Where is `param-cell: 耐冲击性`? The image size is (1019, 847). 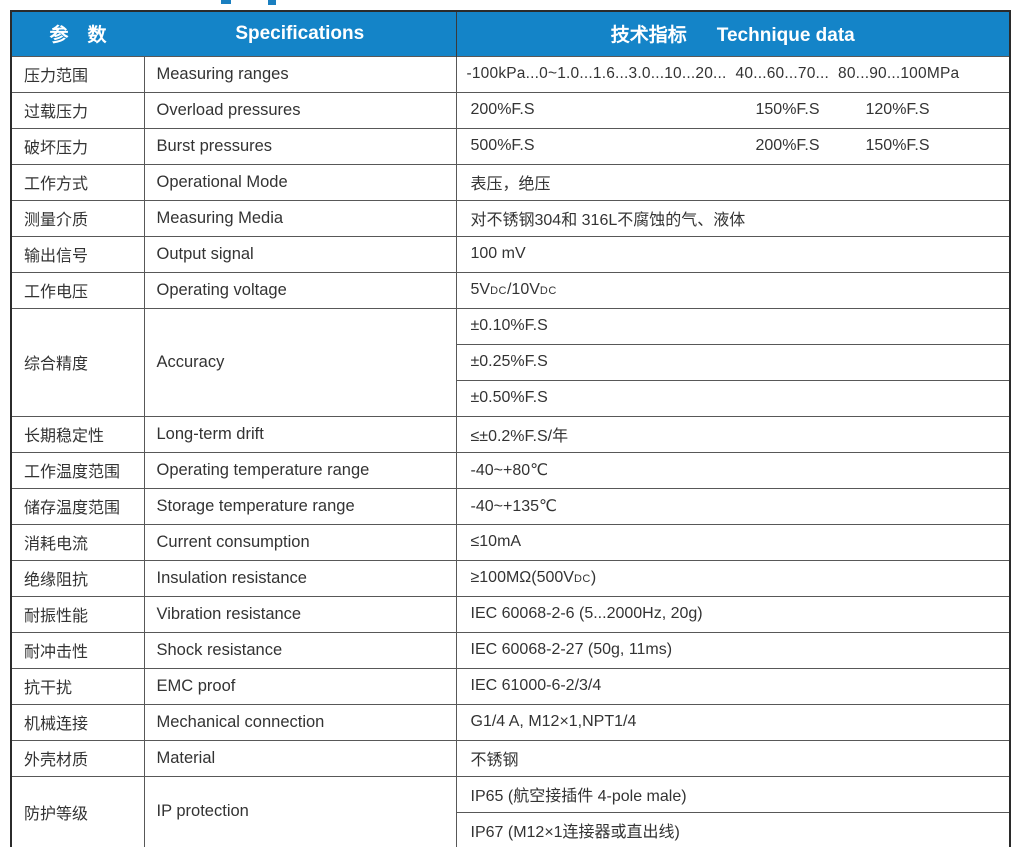 param-cell: 耐冲击性 is located at coordinates (77, 650).